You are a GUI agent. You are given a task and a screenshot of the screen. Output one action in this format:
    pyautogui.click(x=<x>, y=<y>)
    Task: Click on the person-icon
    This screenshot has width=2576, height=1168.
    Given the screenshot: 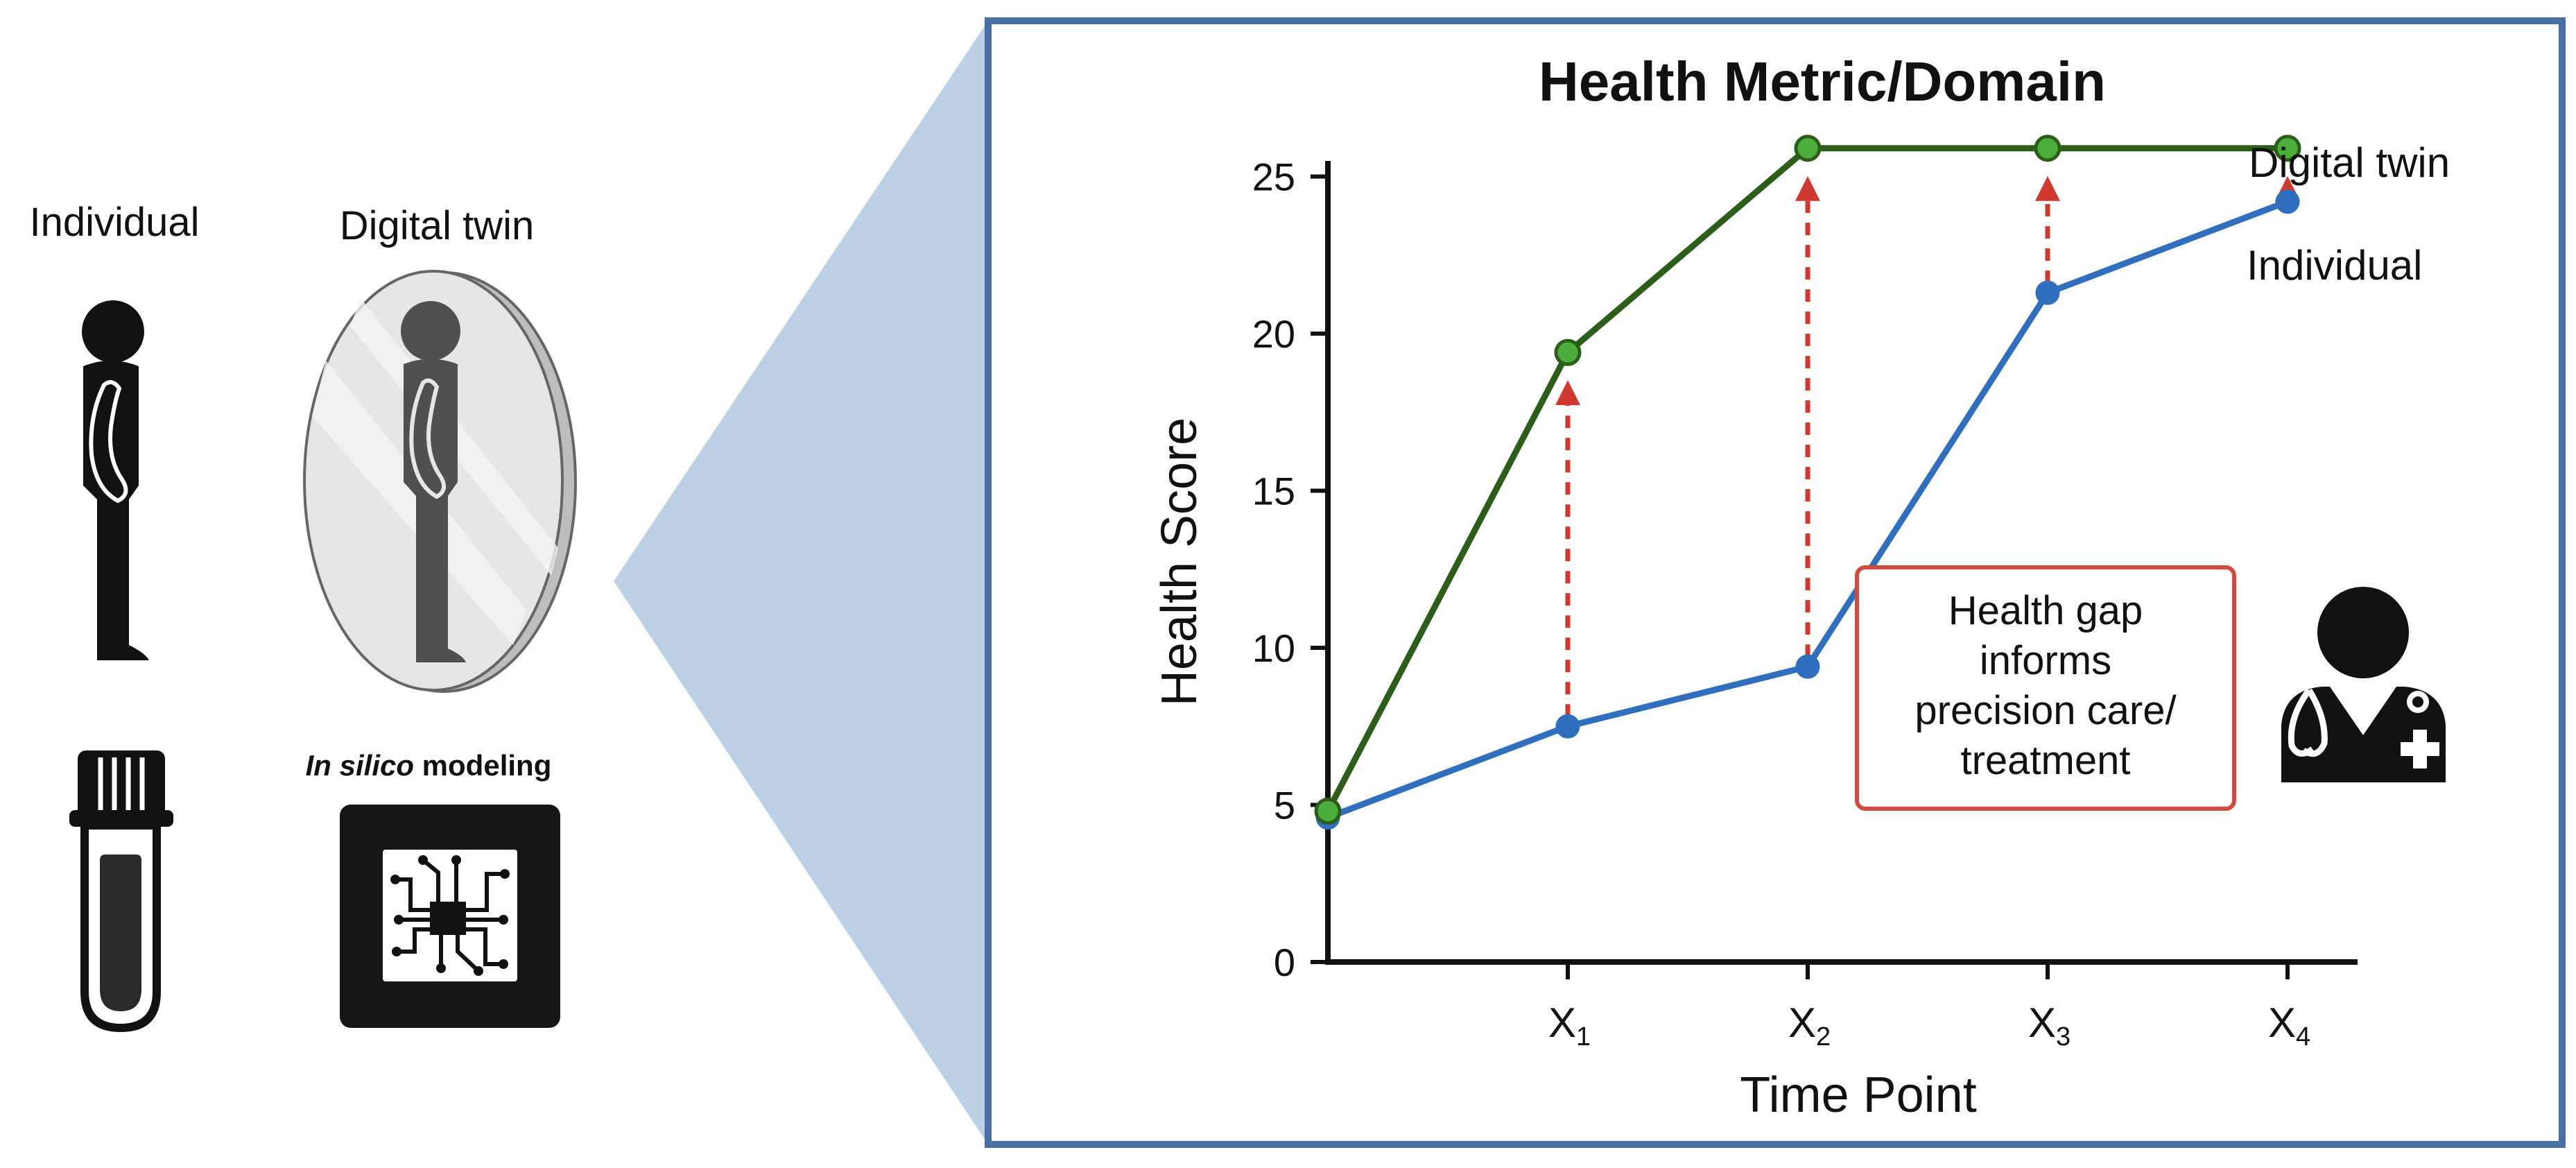 What is the action you would take?
    pyautogui.click(x=115, y=480)
    